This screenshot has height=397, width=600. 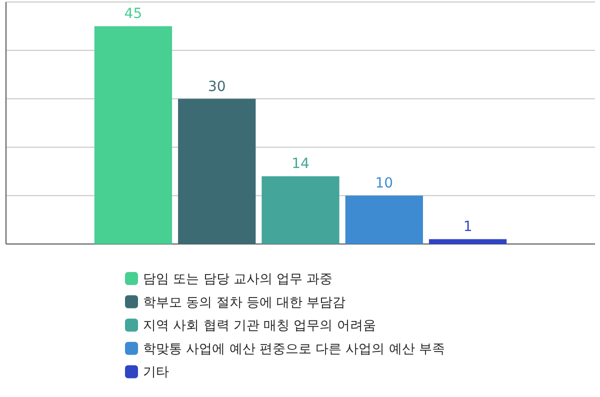 I want to click on data-label: 30, so click(x=217, y=86).